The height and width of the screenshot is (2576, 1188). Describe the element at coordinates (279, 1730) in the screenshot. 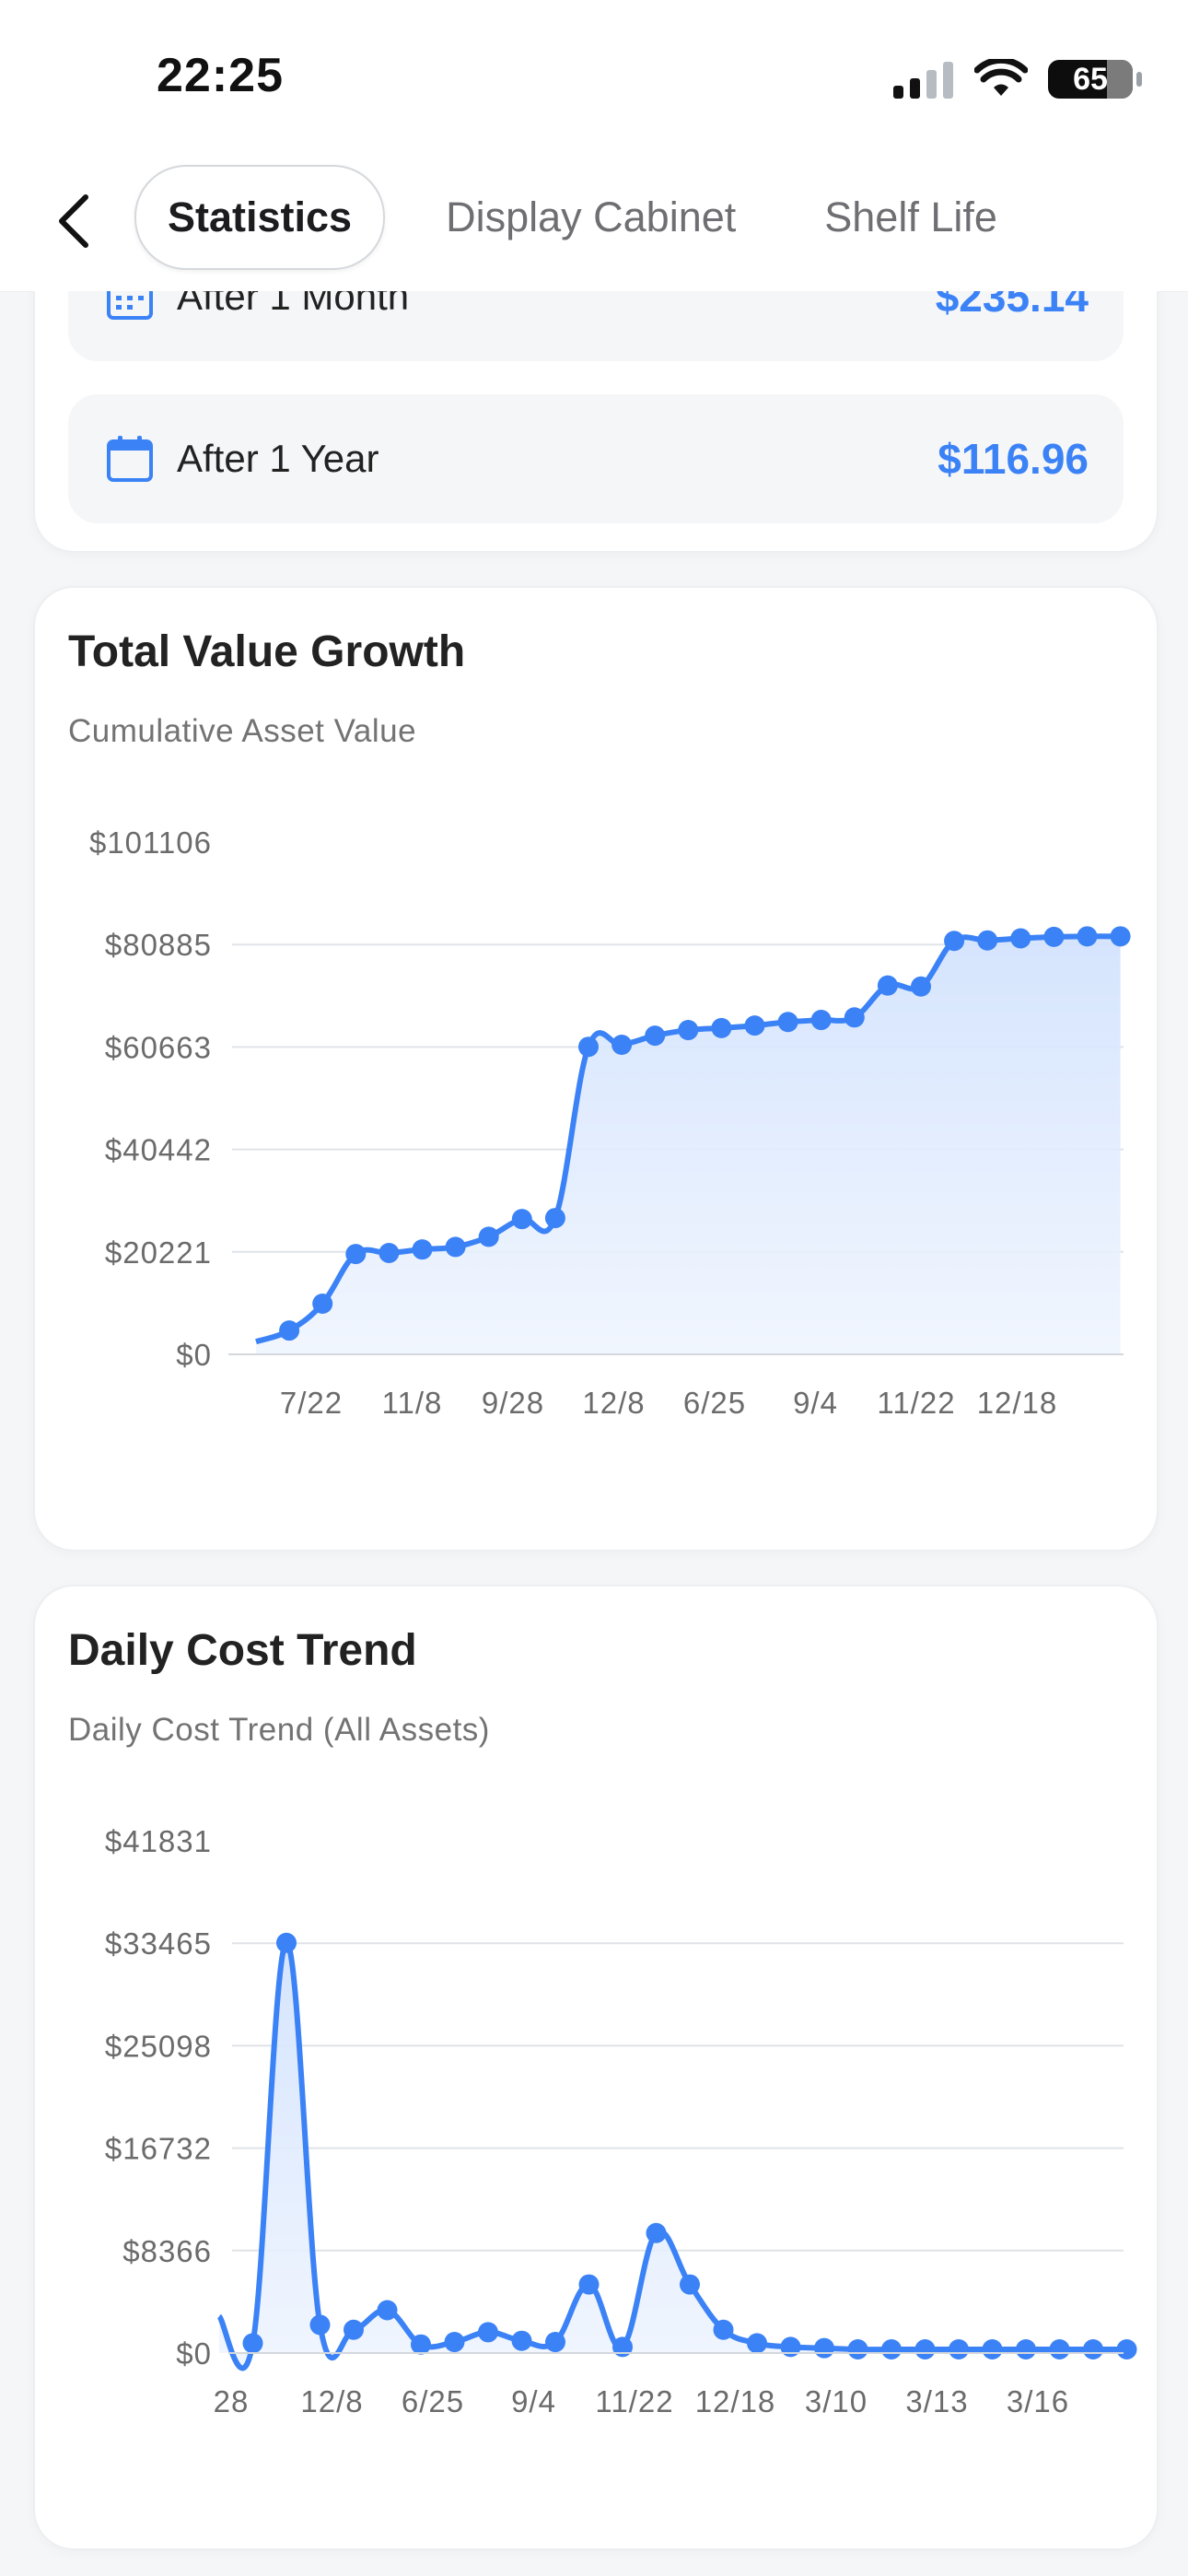

I see `chart-subtitle: Daily Cost Trend (All Assets)` at that location.